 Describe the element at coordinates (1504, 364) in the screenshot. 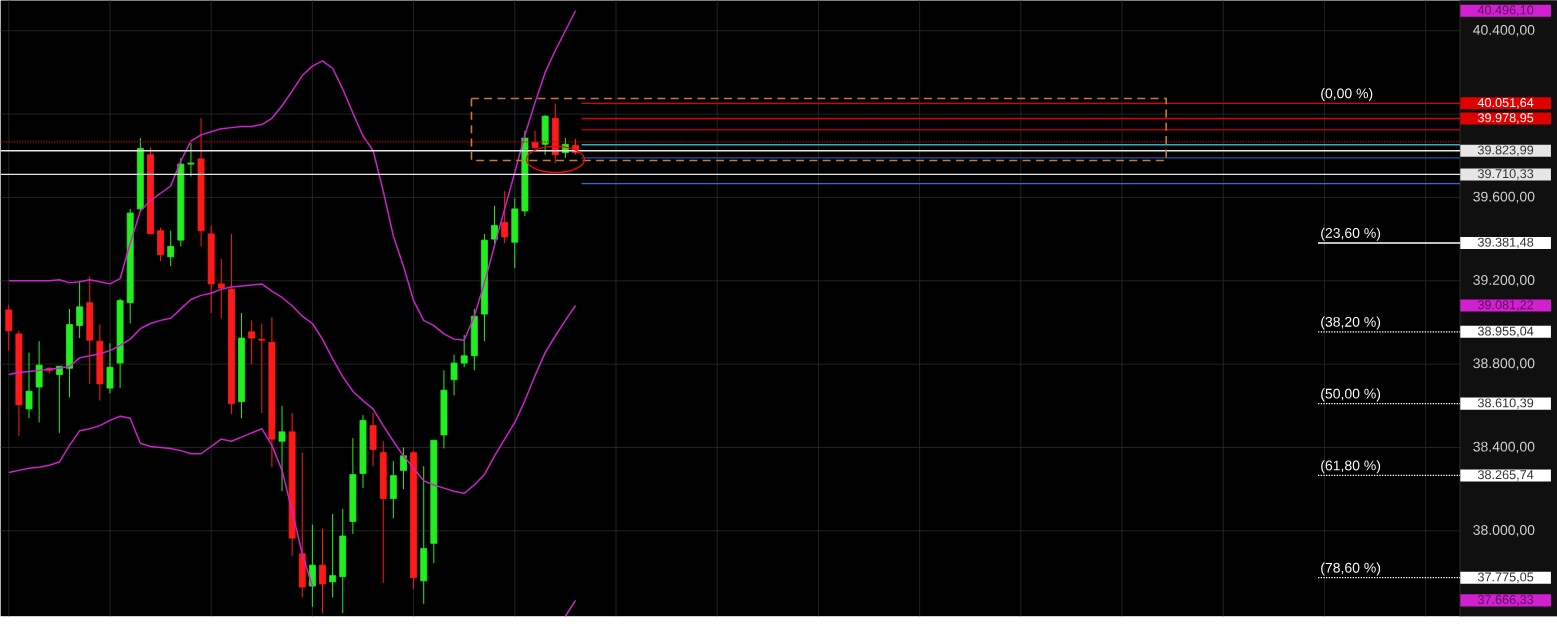

I see `y-tick-label: 38.800,00` at that location.